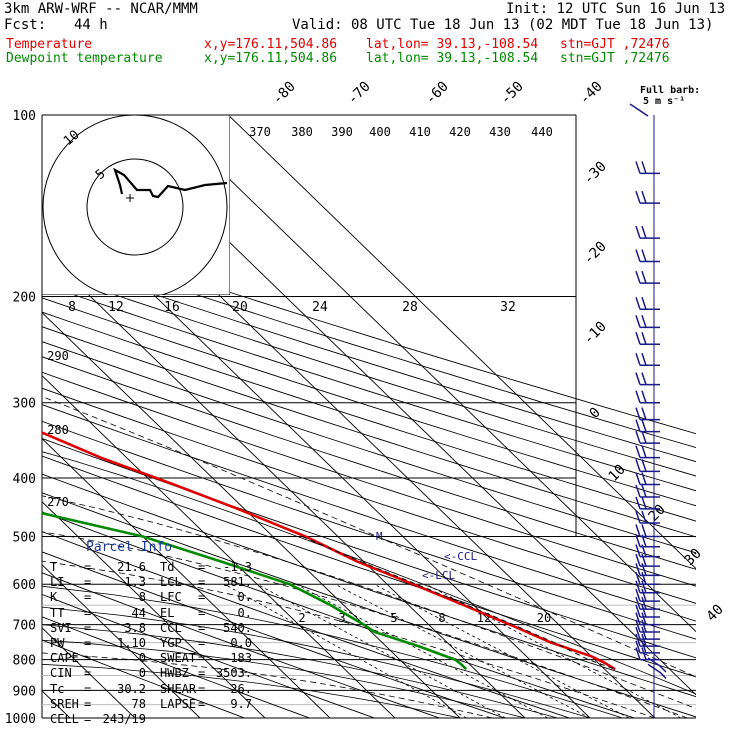 Image resolution: width=740 pixels, height=740 pixels. I want to click on isotherm-label: -40, so click(591, 93).